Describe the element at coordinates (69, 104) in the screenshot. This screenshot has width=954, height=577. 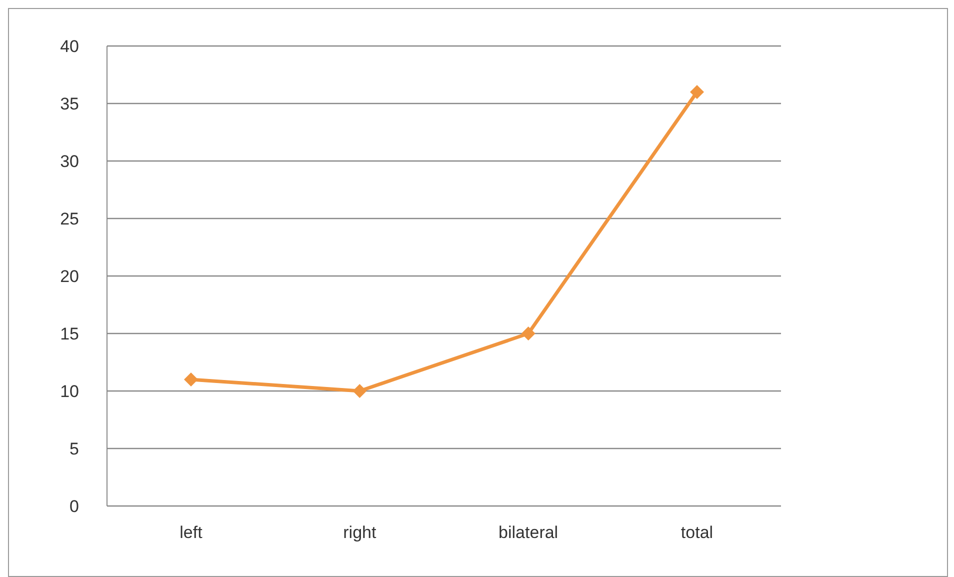
I see `y-tick-label: 35` at that location.